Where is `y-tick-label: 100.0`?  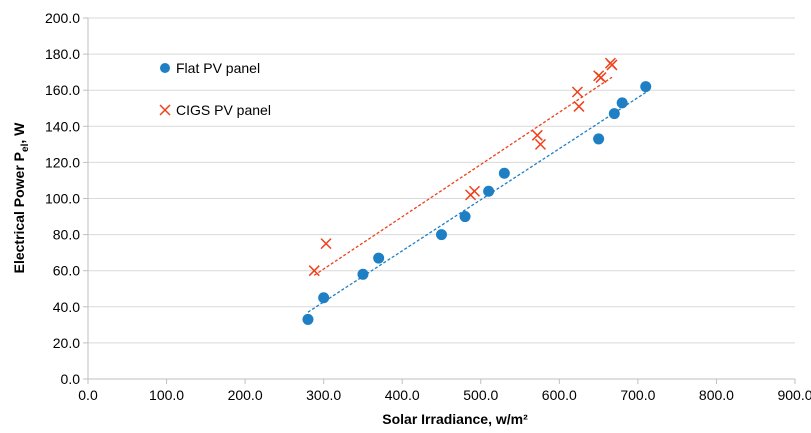 y-tick-label: 100.0 is located at coordinates (62, 199).